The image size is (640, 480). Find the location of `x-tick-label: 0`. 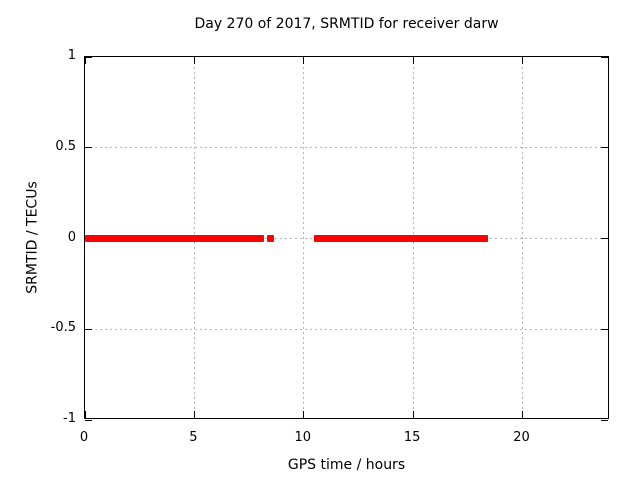

x-tick-label: 0 is located at coordinates (84, 437).